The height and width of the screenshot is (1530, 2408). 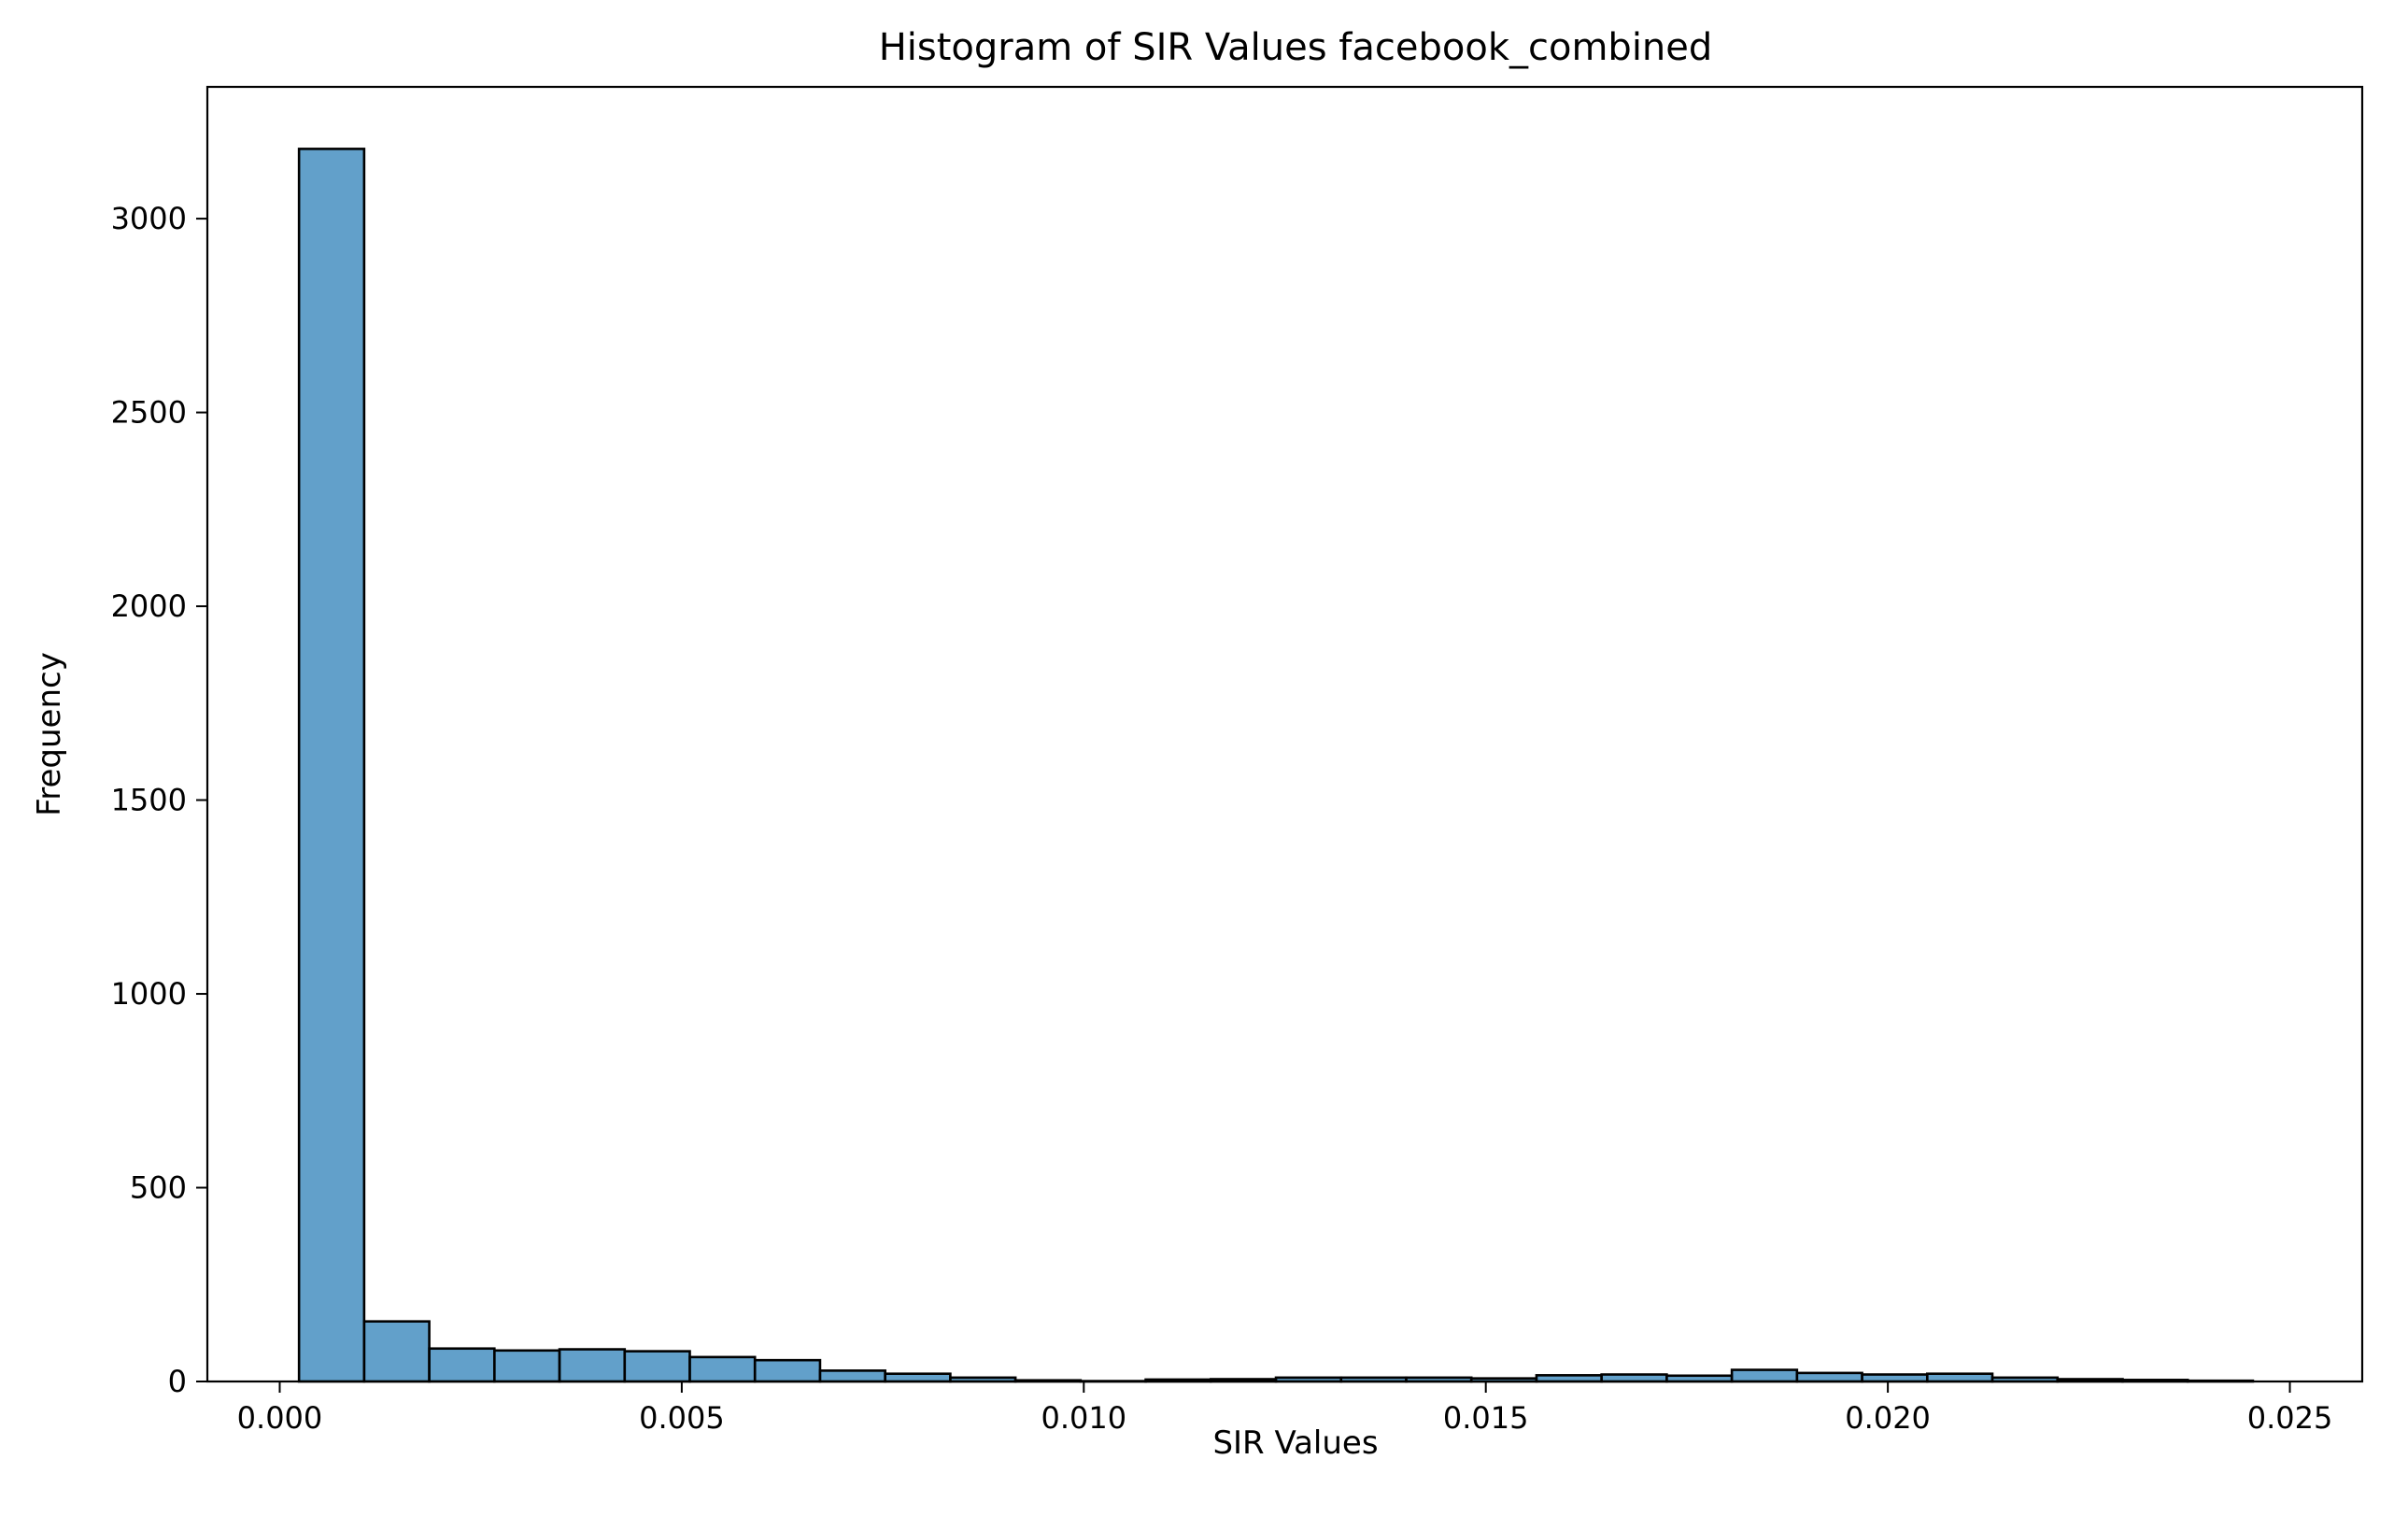 I want to click on y-axis: 0 500 1000 1500 2000 2500 3000, so click(x=159, y=800).